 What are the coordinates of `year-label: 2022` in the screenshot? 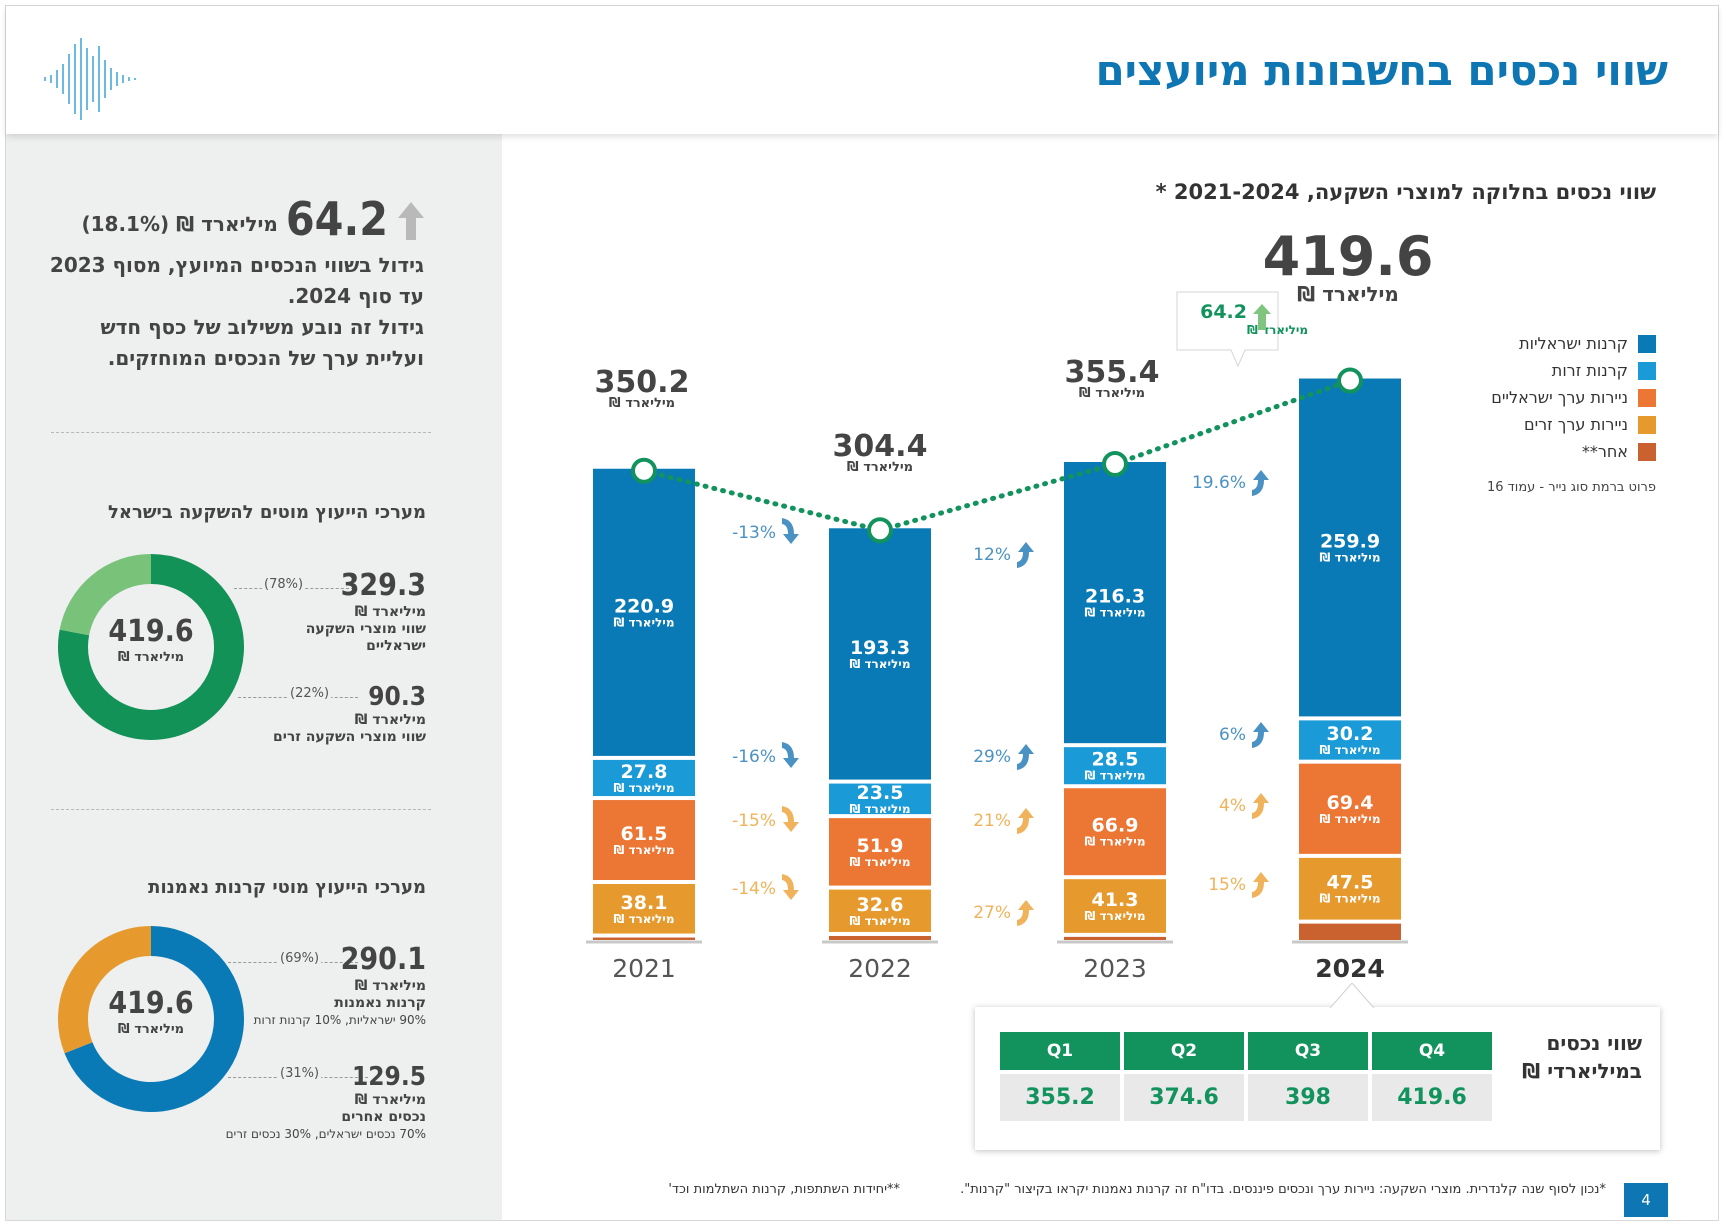 It's located at (880, 968).